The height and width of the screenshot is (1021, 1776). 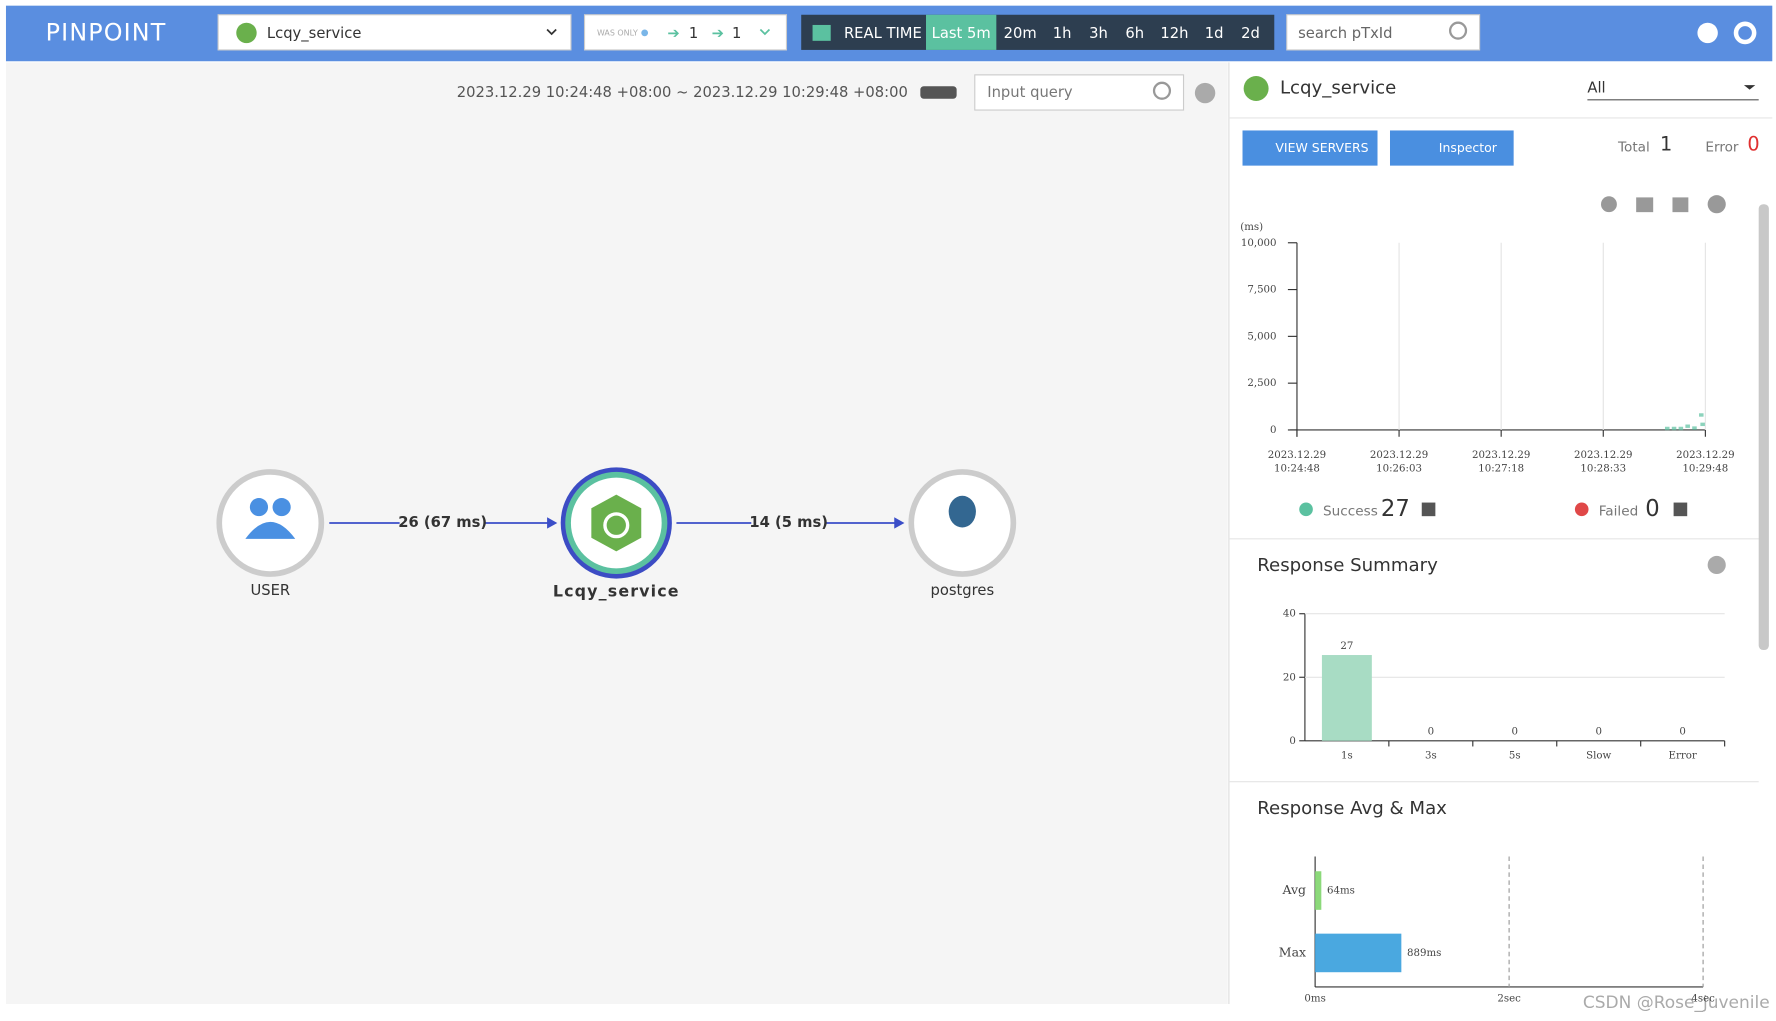 What do you see at coordinates (1501, 469) in the screenshot?
I see `x-tick-time: 10:27:18` at bounding box center [1501, 469].